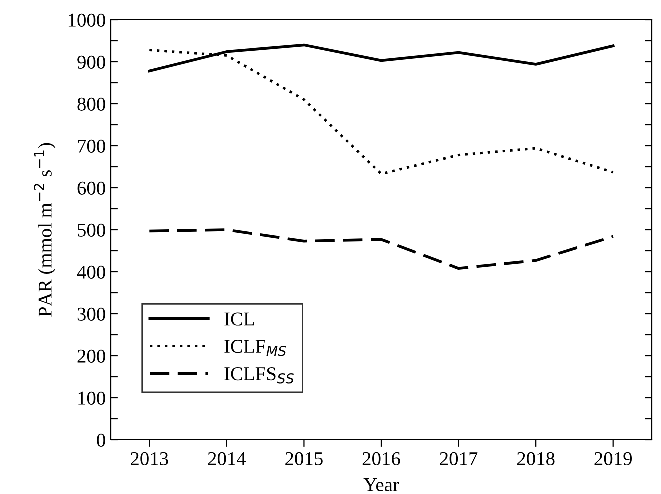  Describe the element at coordinates (613, 459) in the screenshot. I see `x-tick-label: 2019` at that location.